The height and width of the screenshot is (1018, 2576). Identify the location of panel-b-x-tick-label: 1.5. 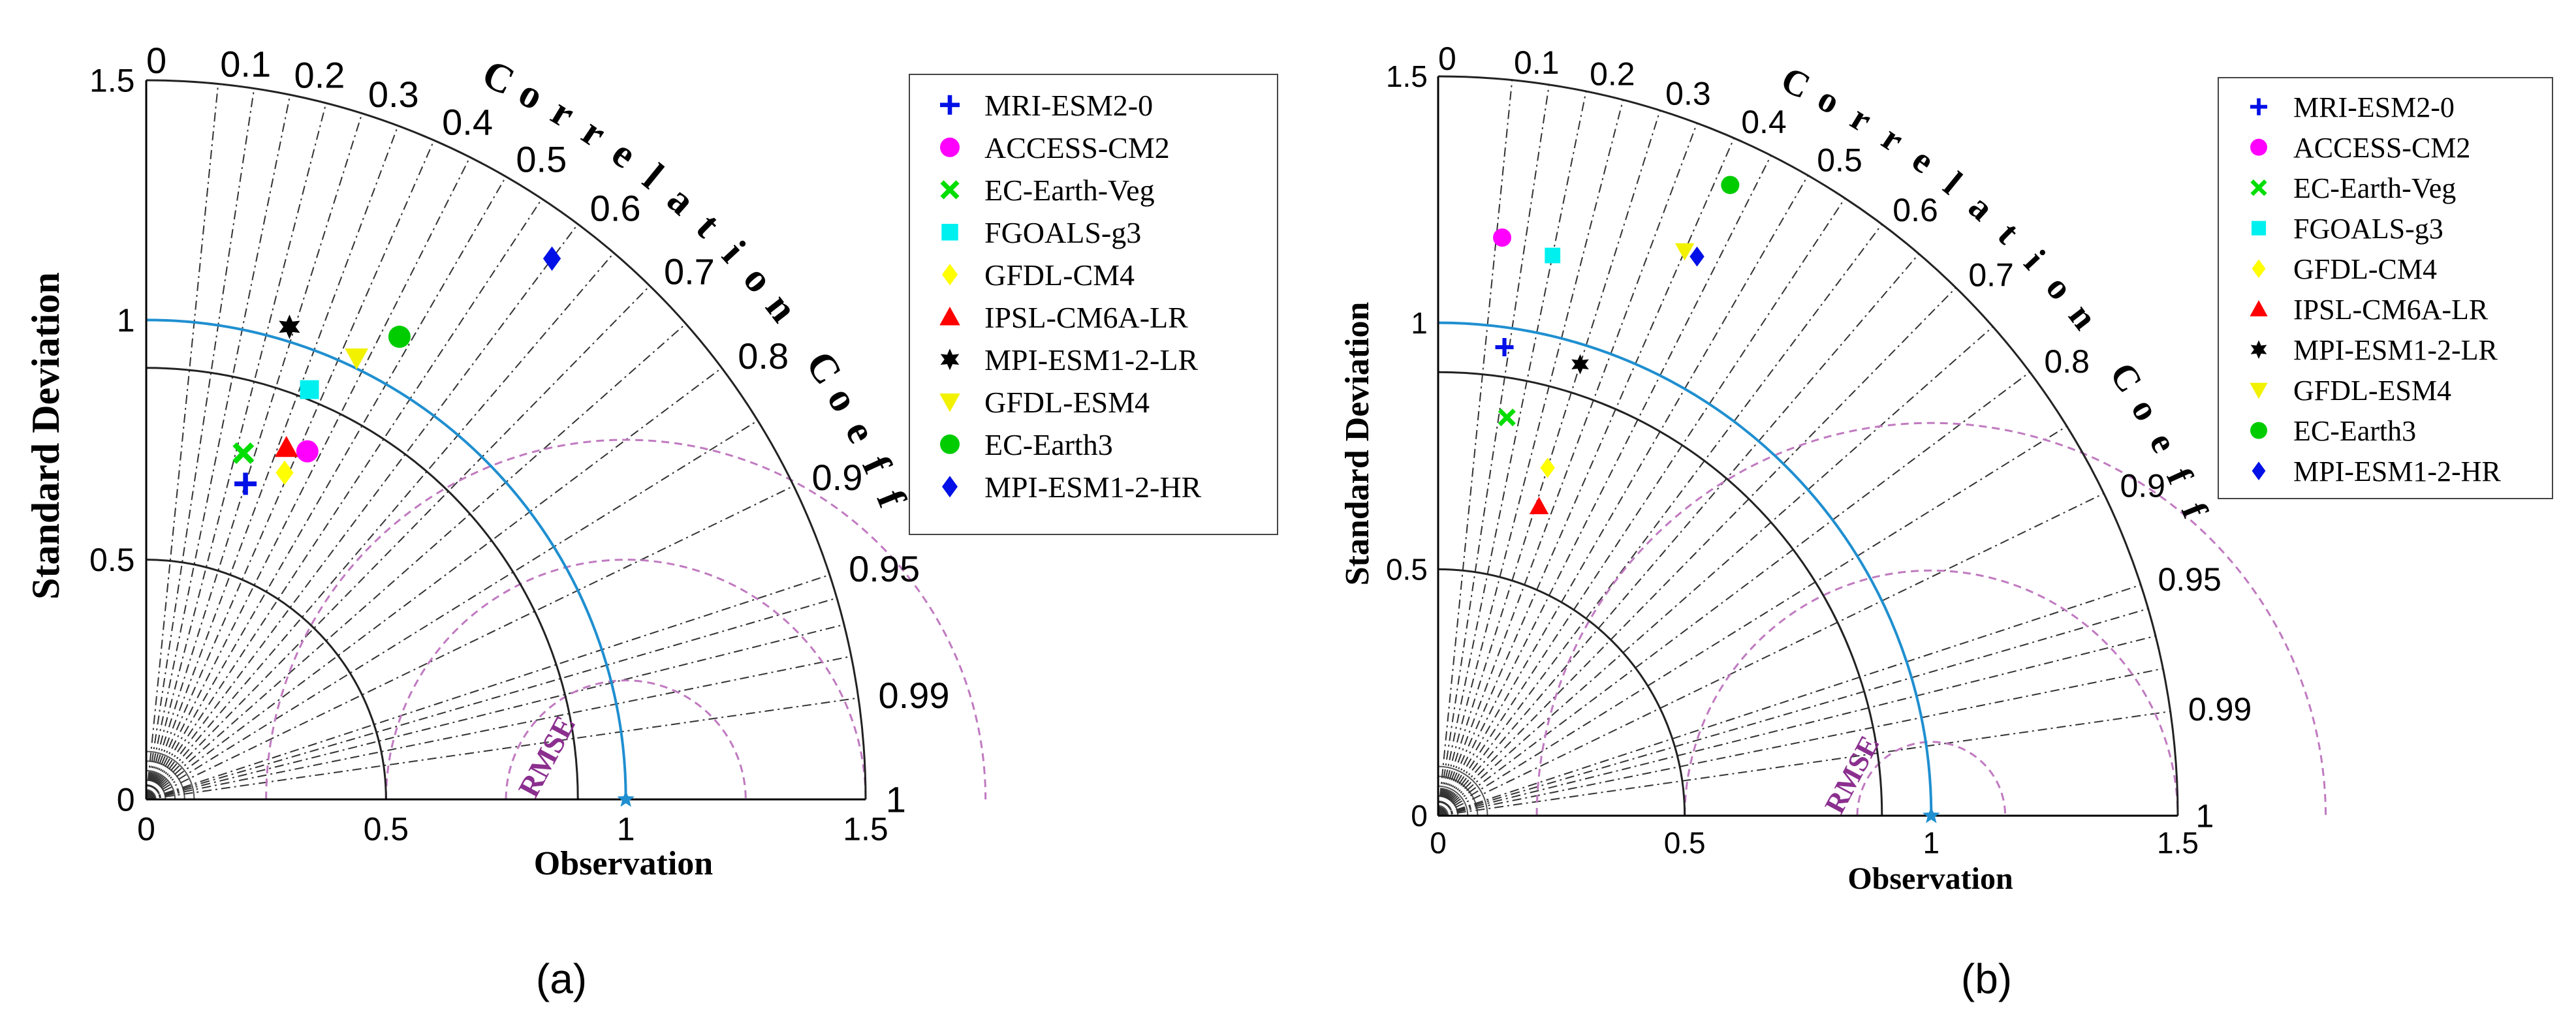
(2178, 843).